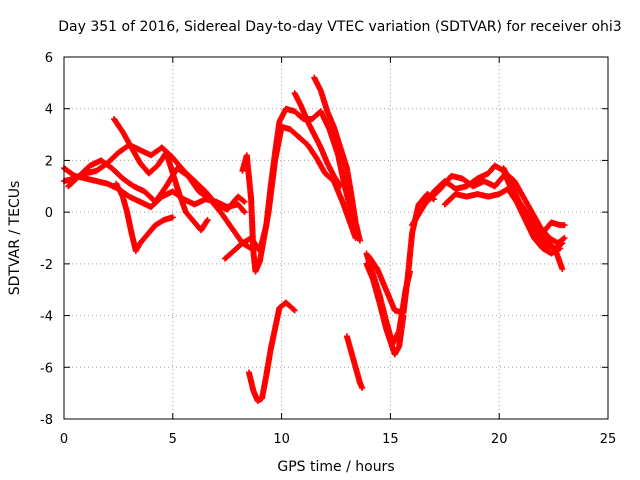 The height and width of the screenshot is (480, 640). I want to click on y-tick-label: 2, so click(49, 161).